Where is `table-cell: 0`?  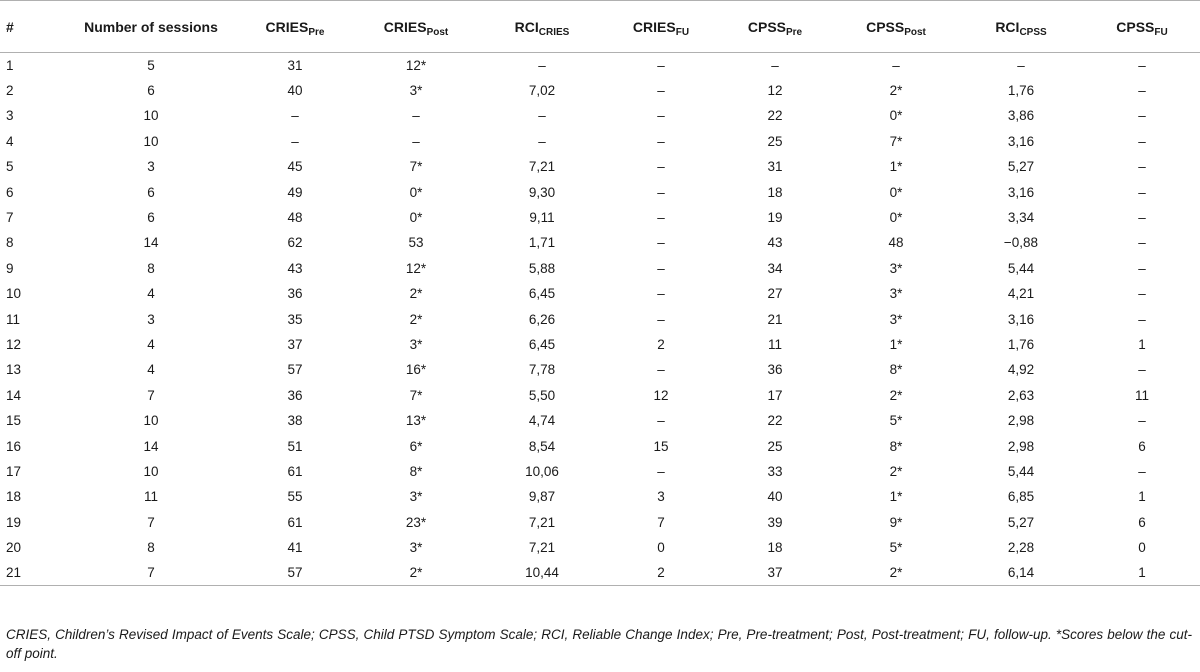
table-cell: 0 is located at coordinates (1142, 548).